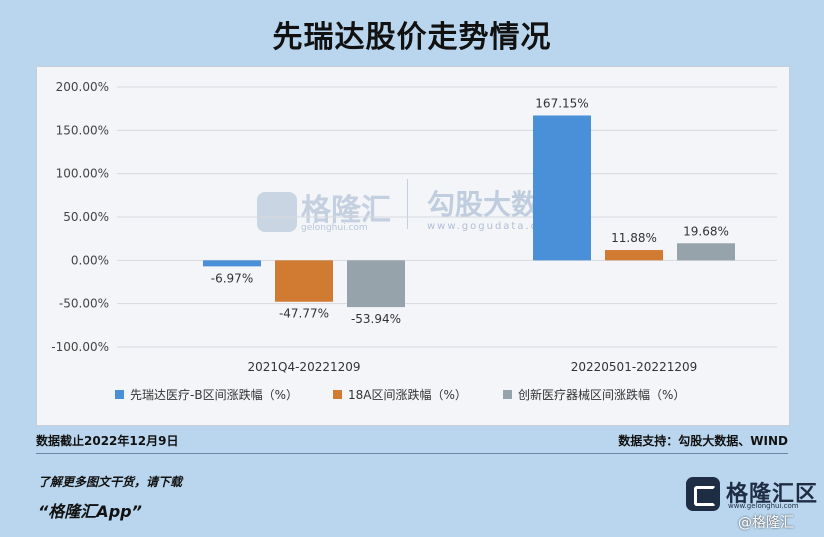 This screenshot has width=824, height=537. I want to click on y-tick-label: 100.00%, so click(82, 174).